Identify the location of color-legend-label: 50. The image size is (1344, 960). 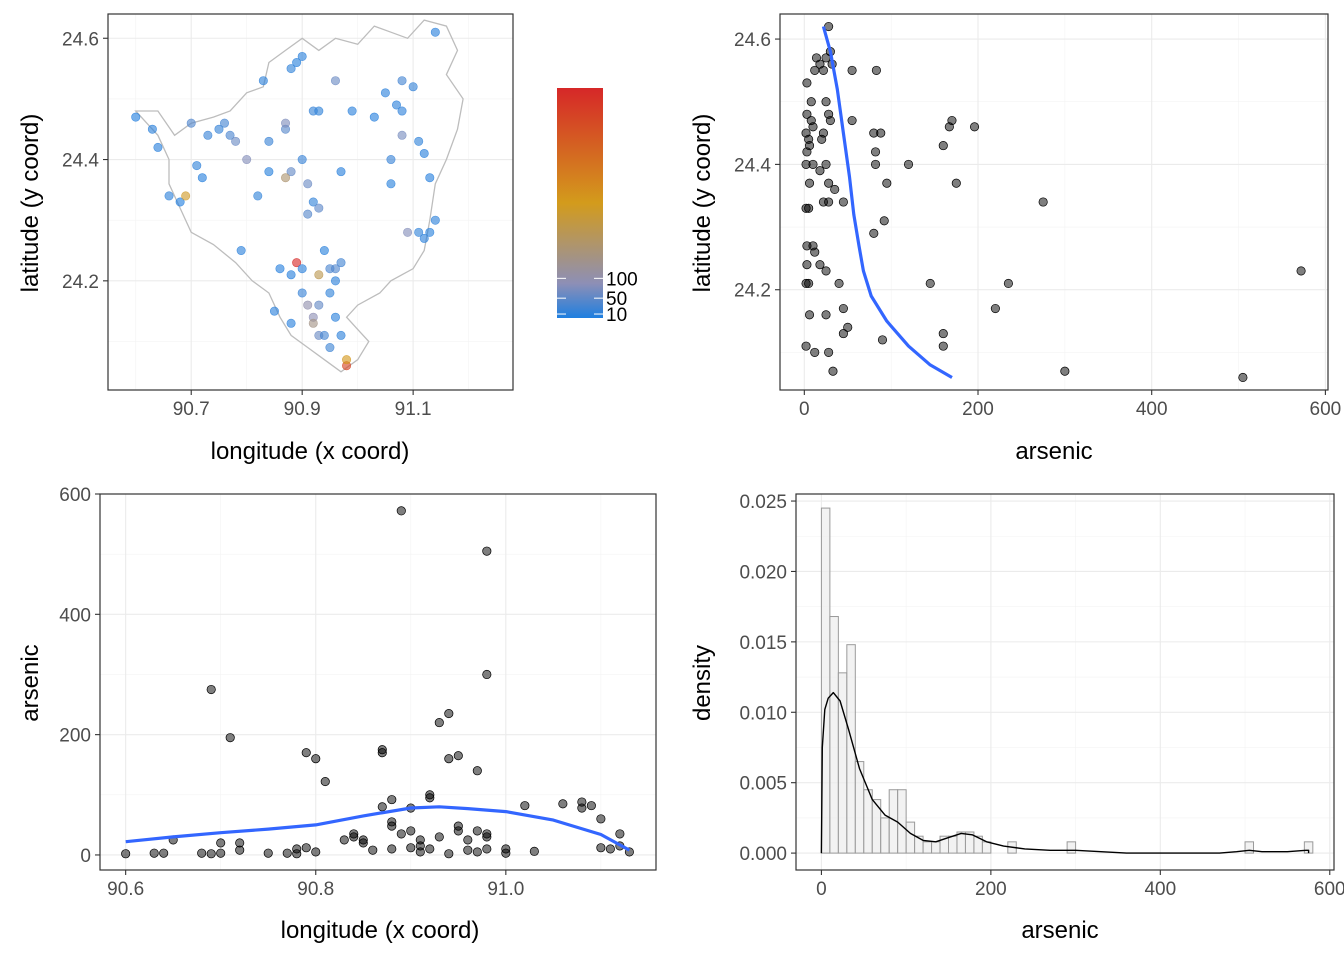
(616, 299).